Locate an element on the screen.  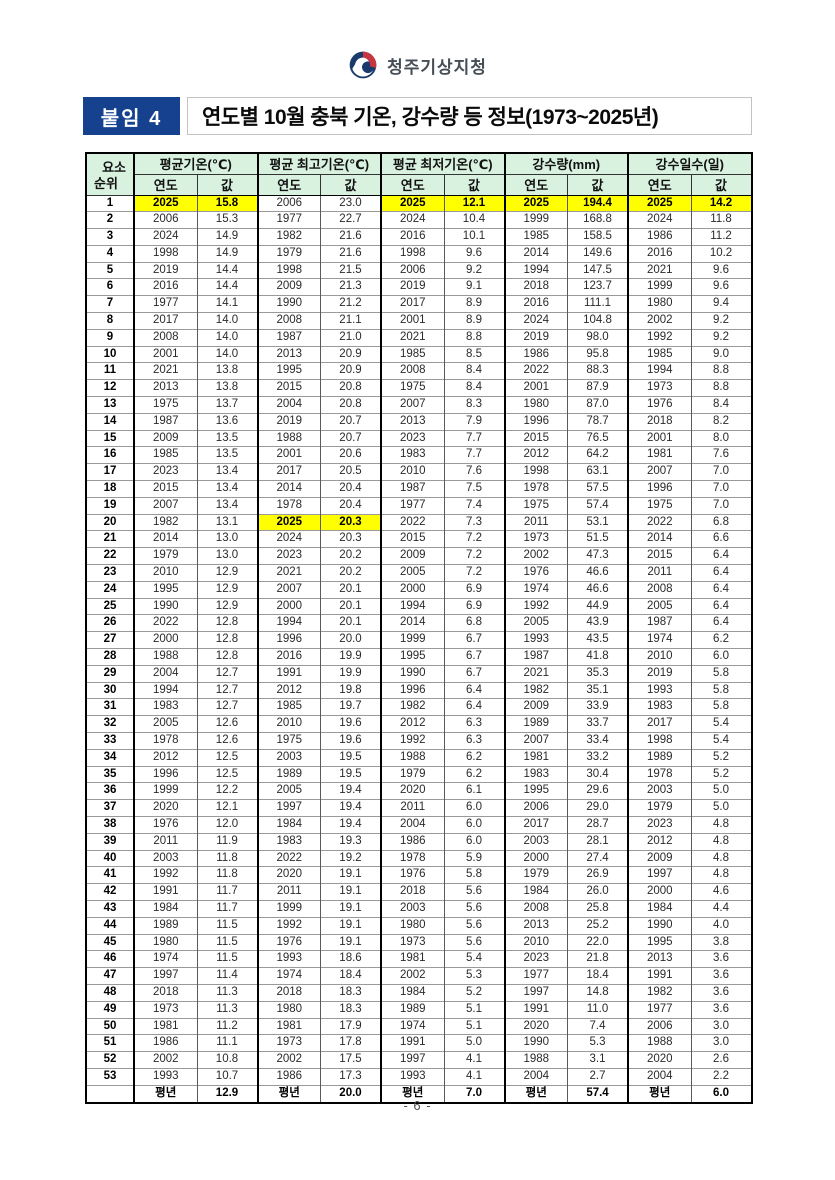
year-cell: 1996 is located at coordinates (412, 690).